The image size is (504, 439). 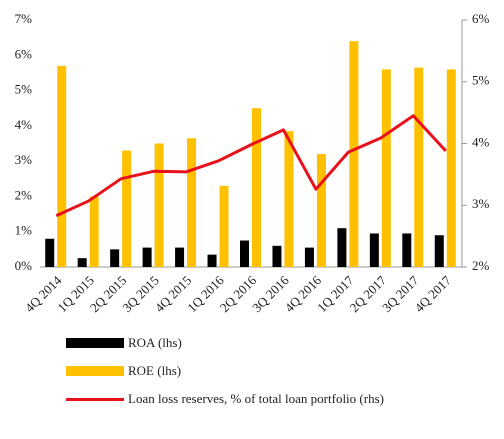 What do you see at coordinates (24, 230) in the screenshot?
I see `y-tick-label: 1%` at bounding box center [24, 230].